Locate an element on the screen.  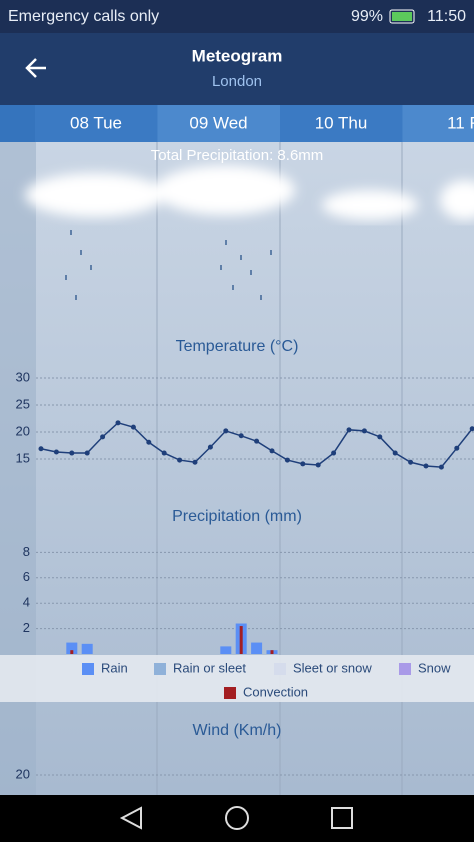
nav-bar is located at coordinates (237, 818).